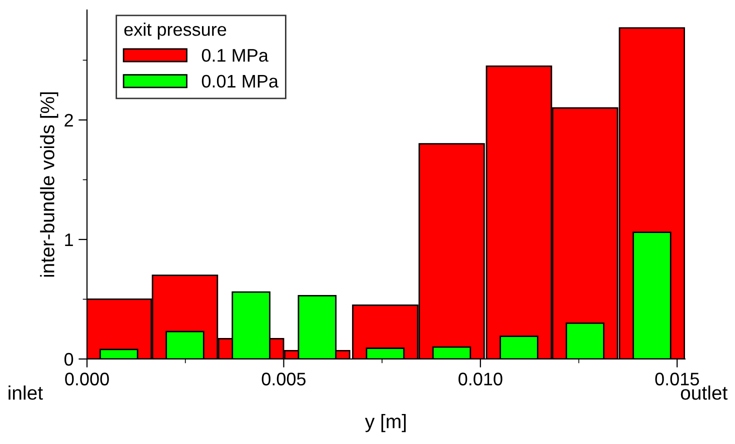 The height and width of the screenshot is (444, 735). Describe the element at coordinates (87, 379) in the screenshot. I see `x-tick-label: 0.000` at that location.